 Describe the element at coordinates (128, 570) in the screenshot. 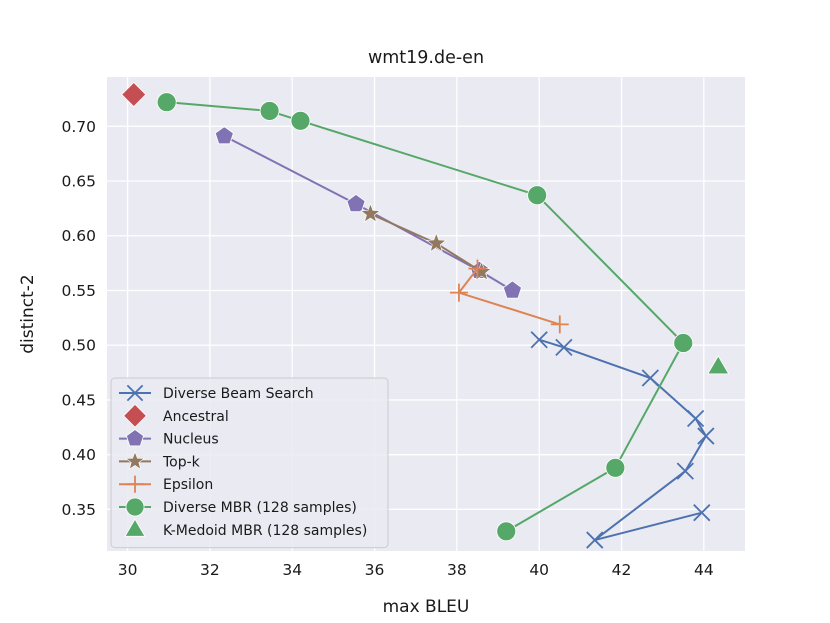

I see `x-tick-label: 30` at that location.